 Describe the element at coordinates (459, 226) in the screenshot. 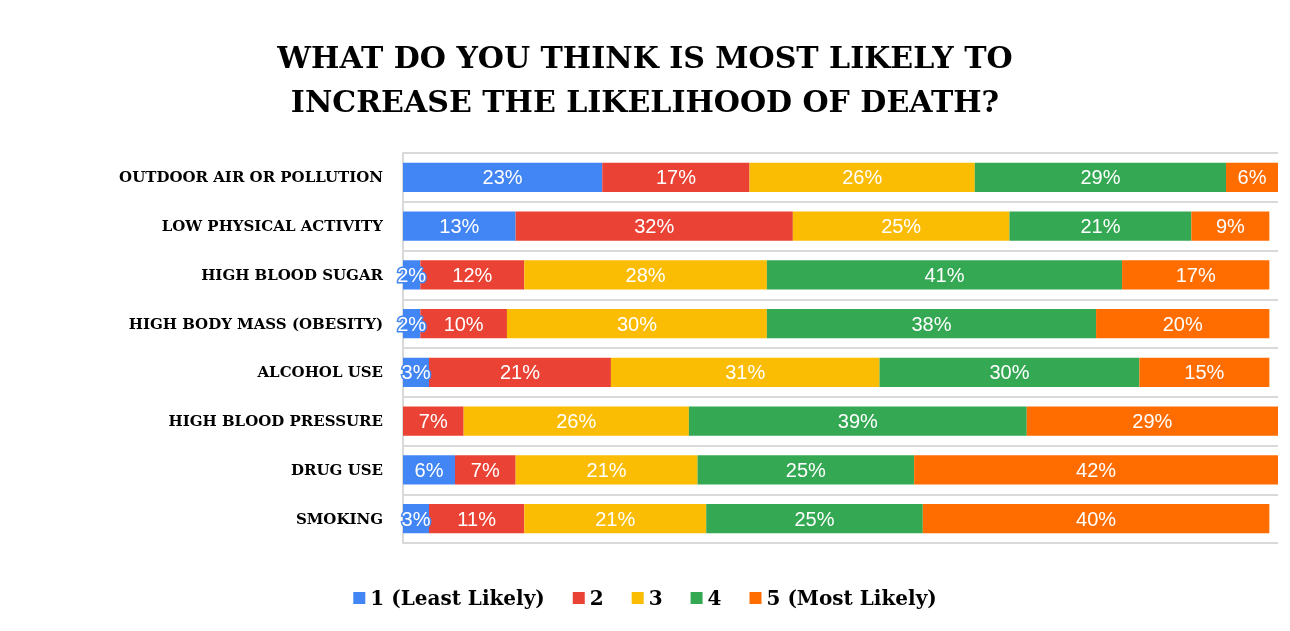

I see `data-label: 13%` at that location.